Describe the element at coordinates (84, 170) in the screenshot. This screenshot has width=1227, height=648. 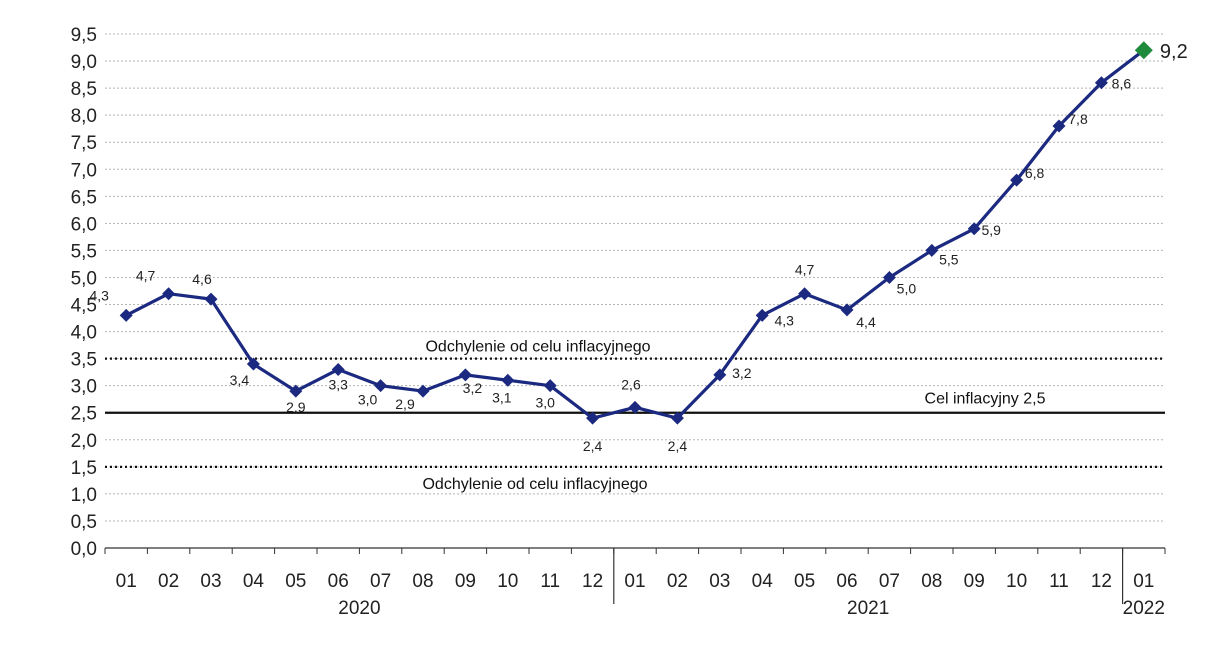
I see `y-tick-label: 7,0` at that location.